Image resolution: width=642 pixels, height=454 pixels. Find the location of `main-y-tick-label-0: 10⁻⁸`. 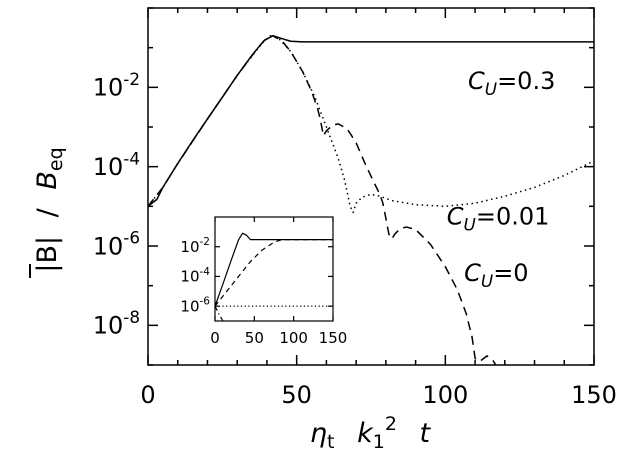

main-y-tick-label-0: 10⁻⁸ is located at coordinates (116, 323).